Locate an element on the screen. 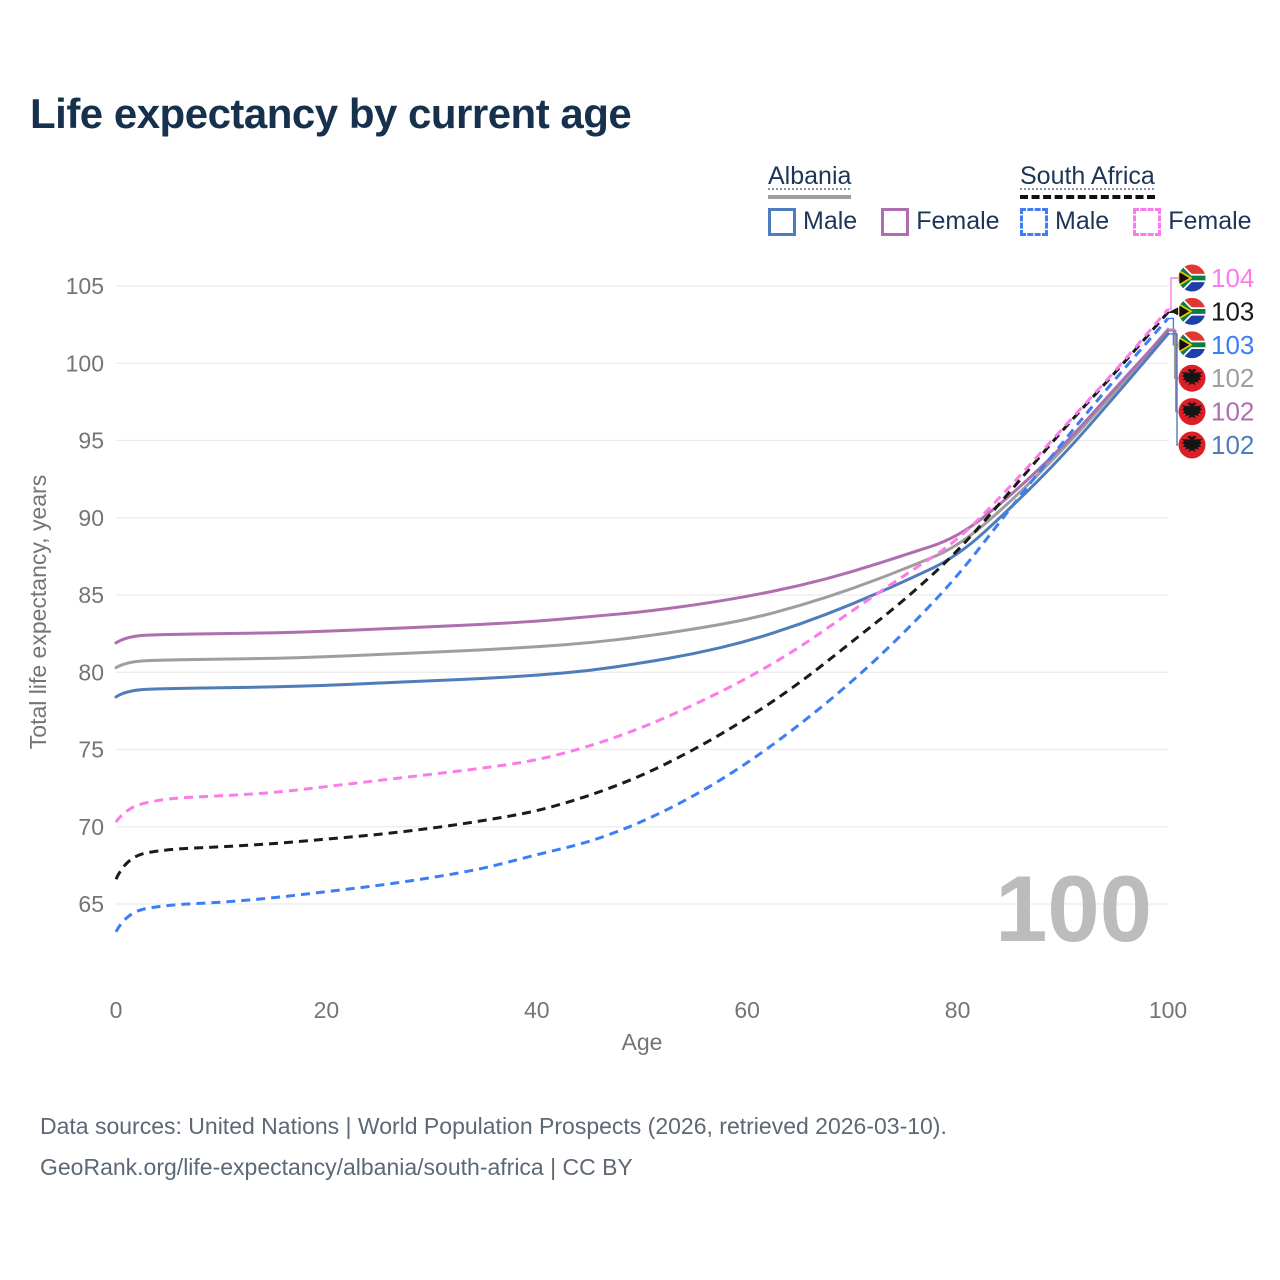  y-tick-label: 70 is located at coordinates (91, 827).